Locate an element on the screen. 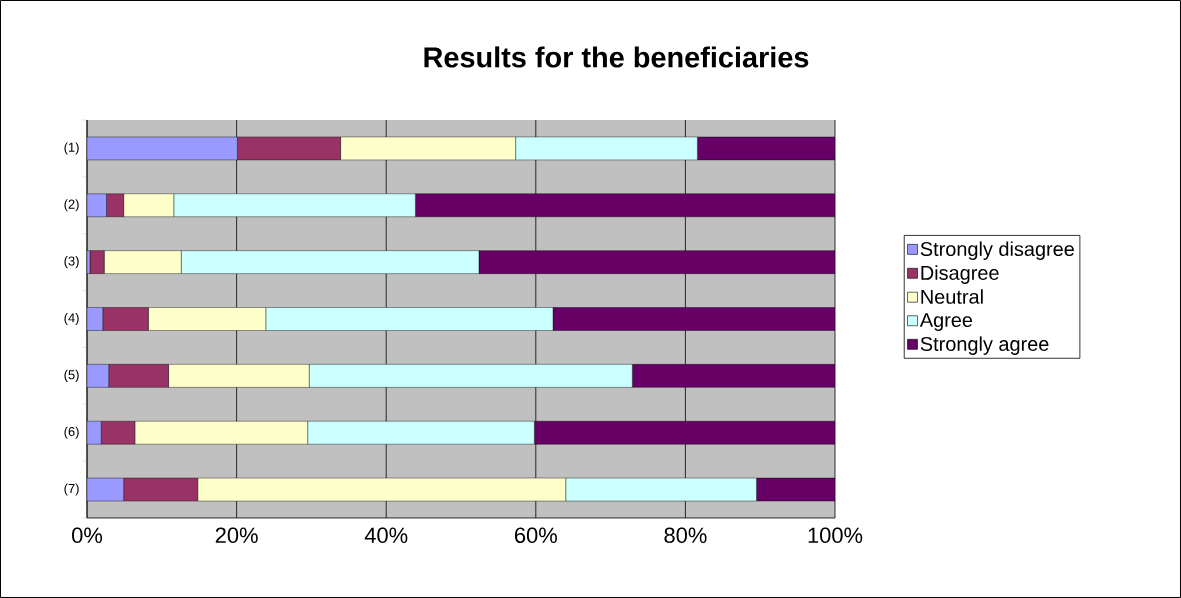  chart-title: Results for the beneficiaries is located at coordinates (616, 57).